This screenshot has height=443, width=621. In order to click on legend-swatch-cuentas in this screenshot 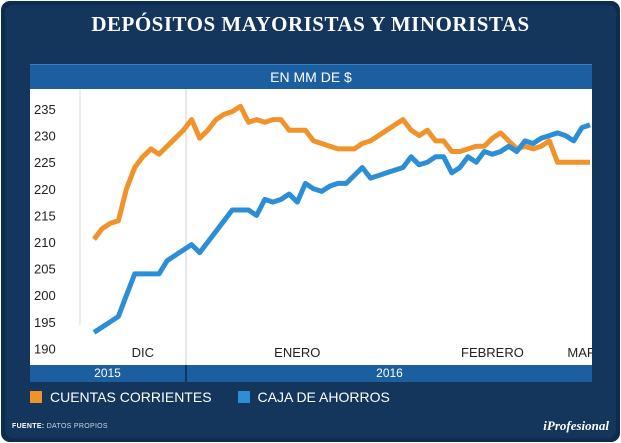, I will do `click(36, 397)`.